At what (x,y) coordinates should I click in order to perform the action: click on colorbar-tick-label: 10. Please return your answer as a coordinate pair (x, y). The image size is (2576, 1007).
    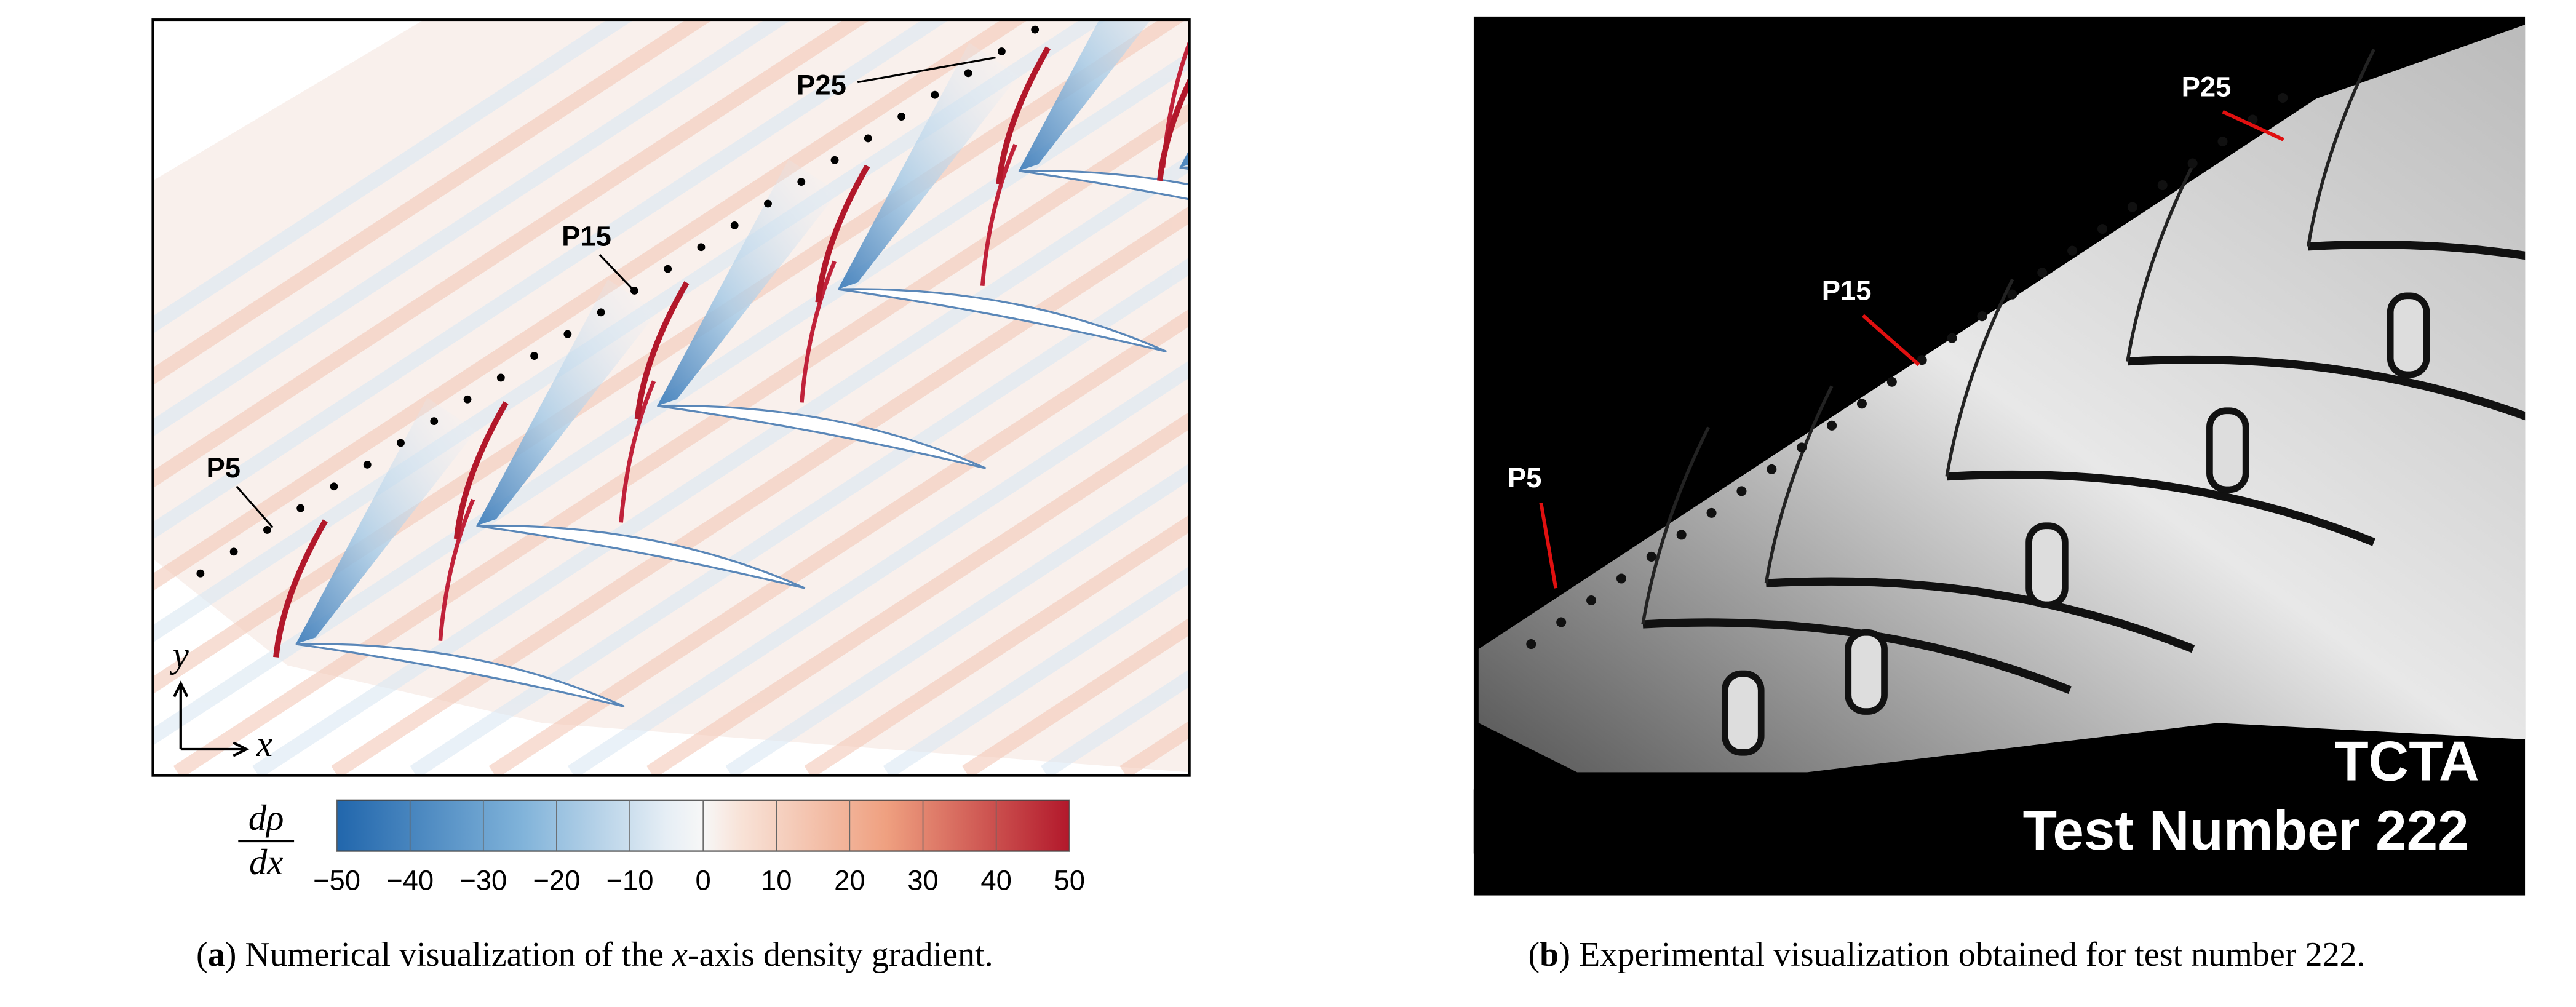
    Looking at the image, I should click on (776, 880).